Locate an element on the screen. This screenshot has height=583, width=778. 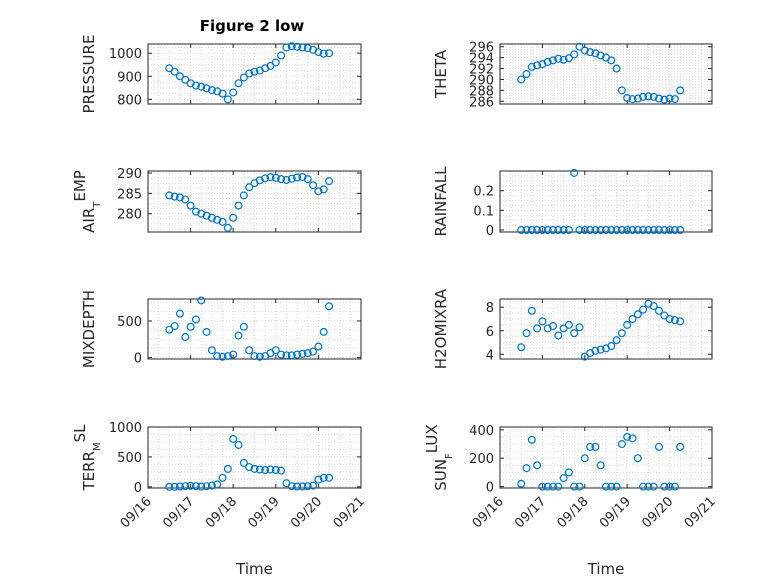
y-axis-label: TERRMSL is located at coordinates (87, 458).